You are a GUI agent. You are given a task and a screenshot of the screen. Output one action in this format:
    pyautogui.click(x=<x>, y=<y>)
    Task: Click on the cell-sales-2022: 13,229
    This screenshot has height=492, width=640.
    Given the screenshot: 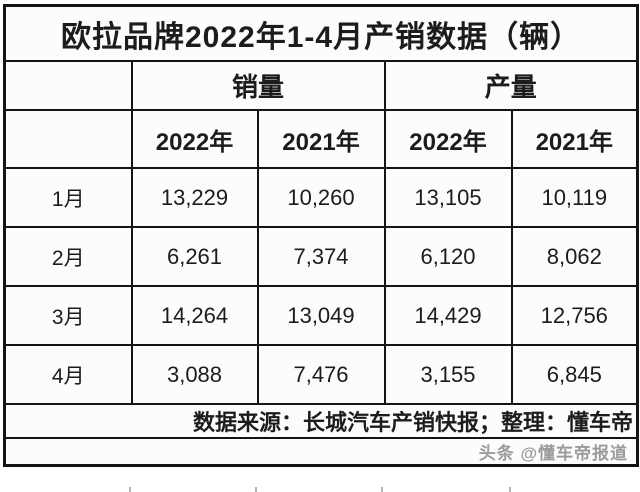 What is the action you would take?
    pyautogui.click(x=194, y=197)
    